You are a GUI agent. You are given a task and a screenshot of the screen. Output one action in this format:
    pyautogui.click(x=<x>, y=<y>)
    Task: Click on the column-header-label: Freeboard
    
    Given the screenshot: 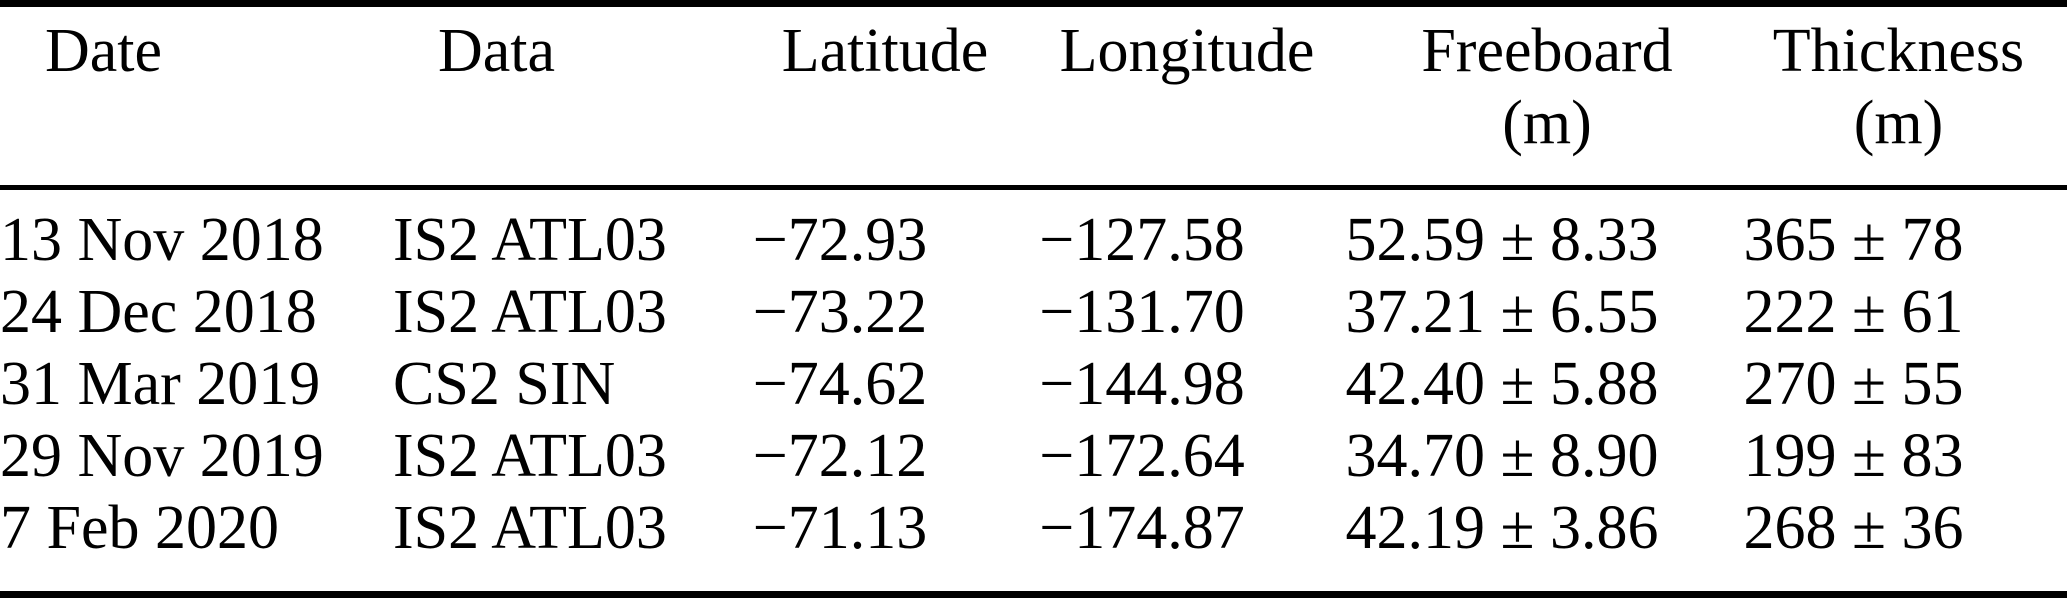 What is the action you would take?
    pyautogui.click(x=1547, y=51)
    